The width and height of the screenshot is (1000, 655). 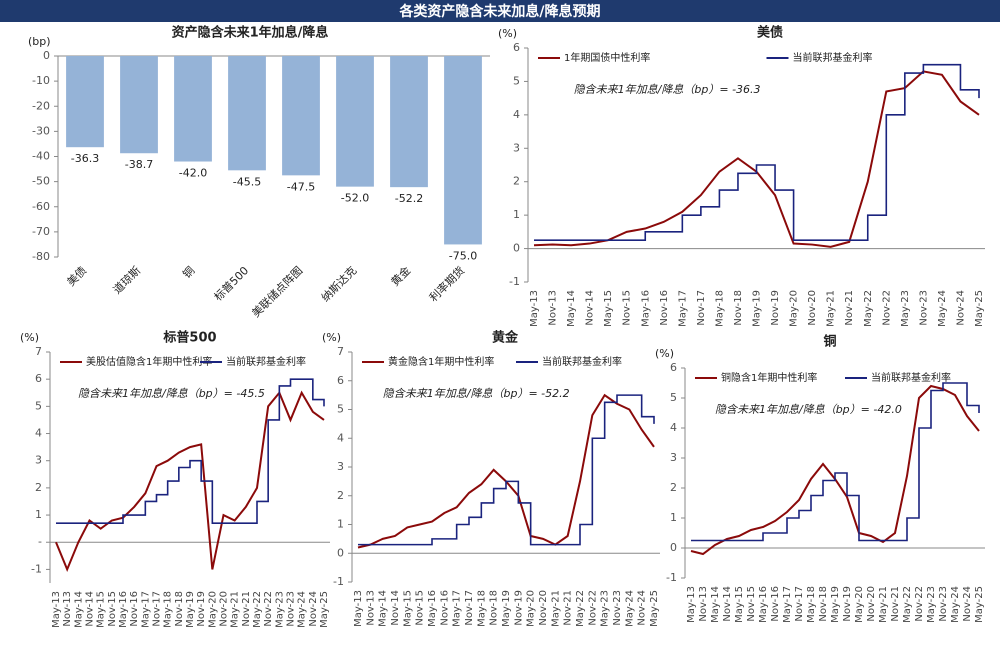 I want to click on y-tick-label: 2, so click(x=673, y=487).